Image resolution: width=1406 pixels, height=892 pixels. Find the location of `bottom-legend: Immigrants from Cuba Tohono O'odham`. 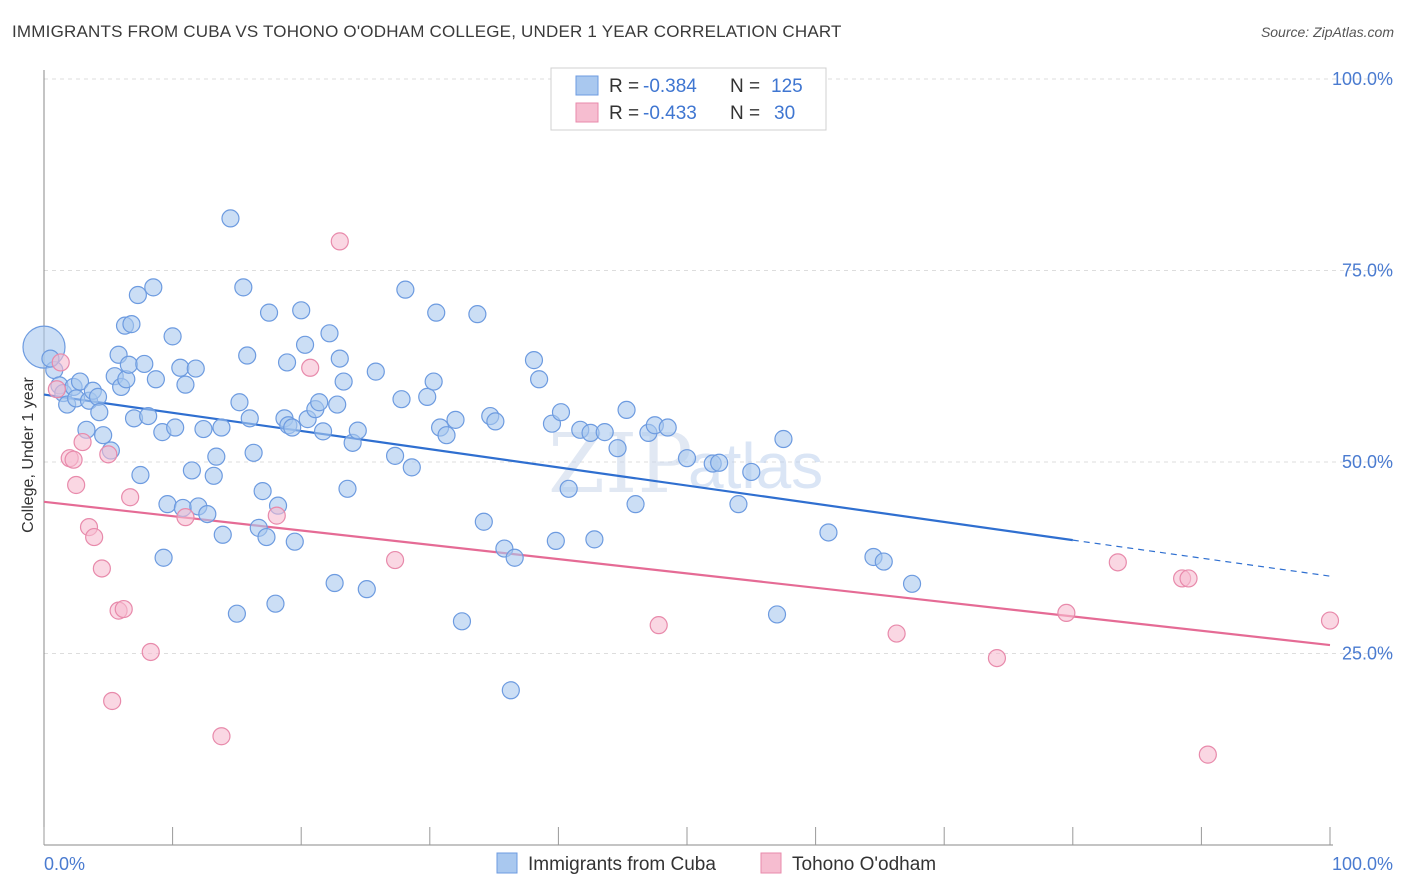

bottom-legend: Immigrants from Cuba Tohono O'odham is located at coordinates (716, 863).